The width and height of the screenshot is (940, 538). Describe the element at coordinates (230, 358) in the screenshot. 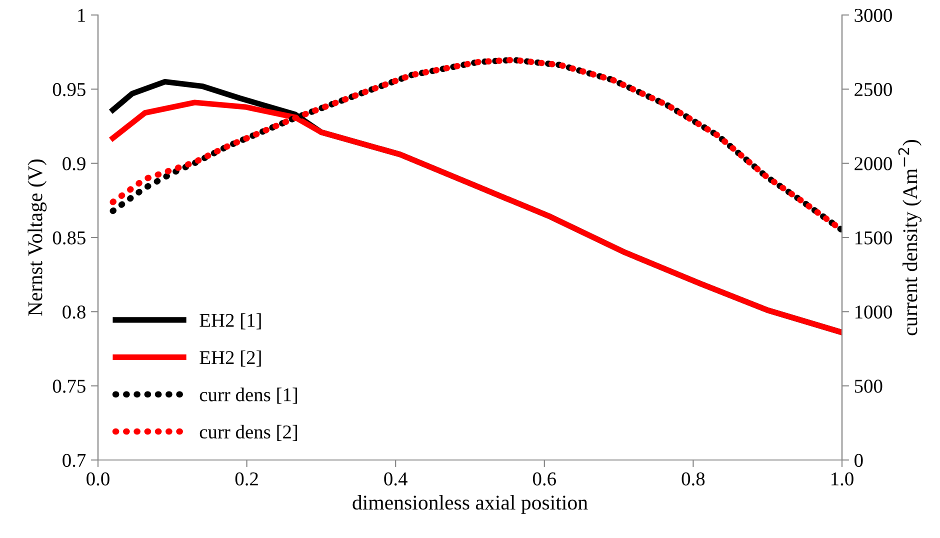

I see `legend-label: EH2 [2]` at that location.